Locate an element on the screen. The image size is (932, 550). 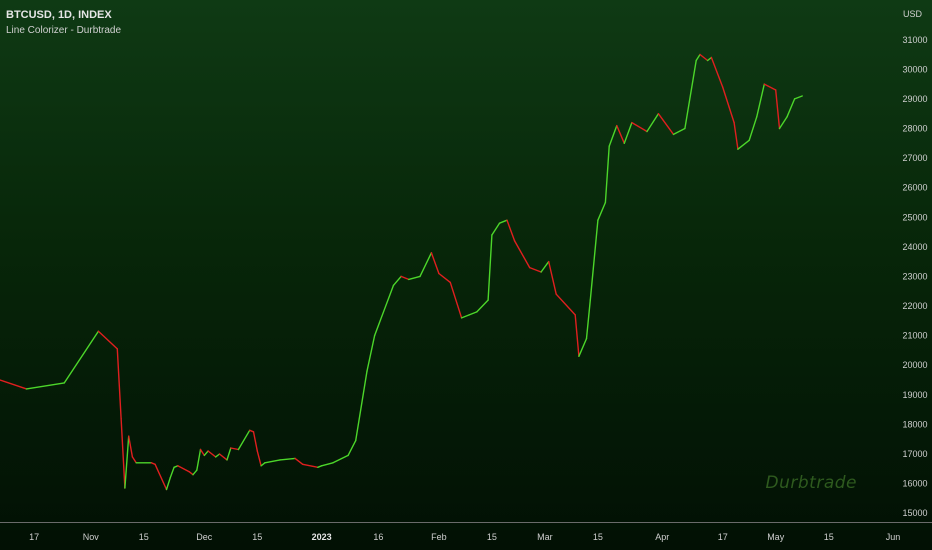
y-tick-label: 15000 is located at coordinates (914, 513).